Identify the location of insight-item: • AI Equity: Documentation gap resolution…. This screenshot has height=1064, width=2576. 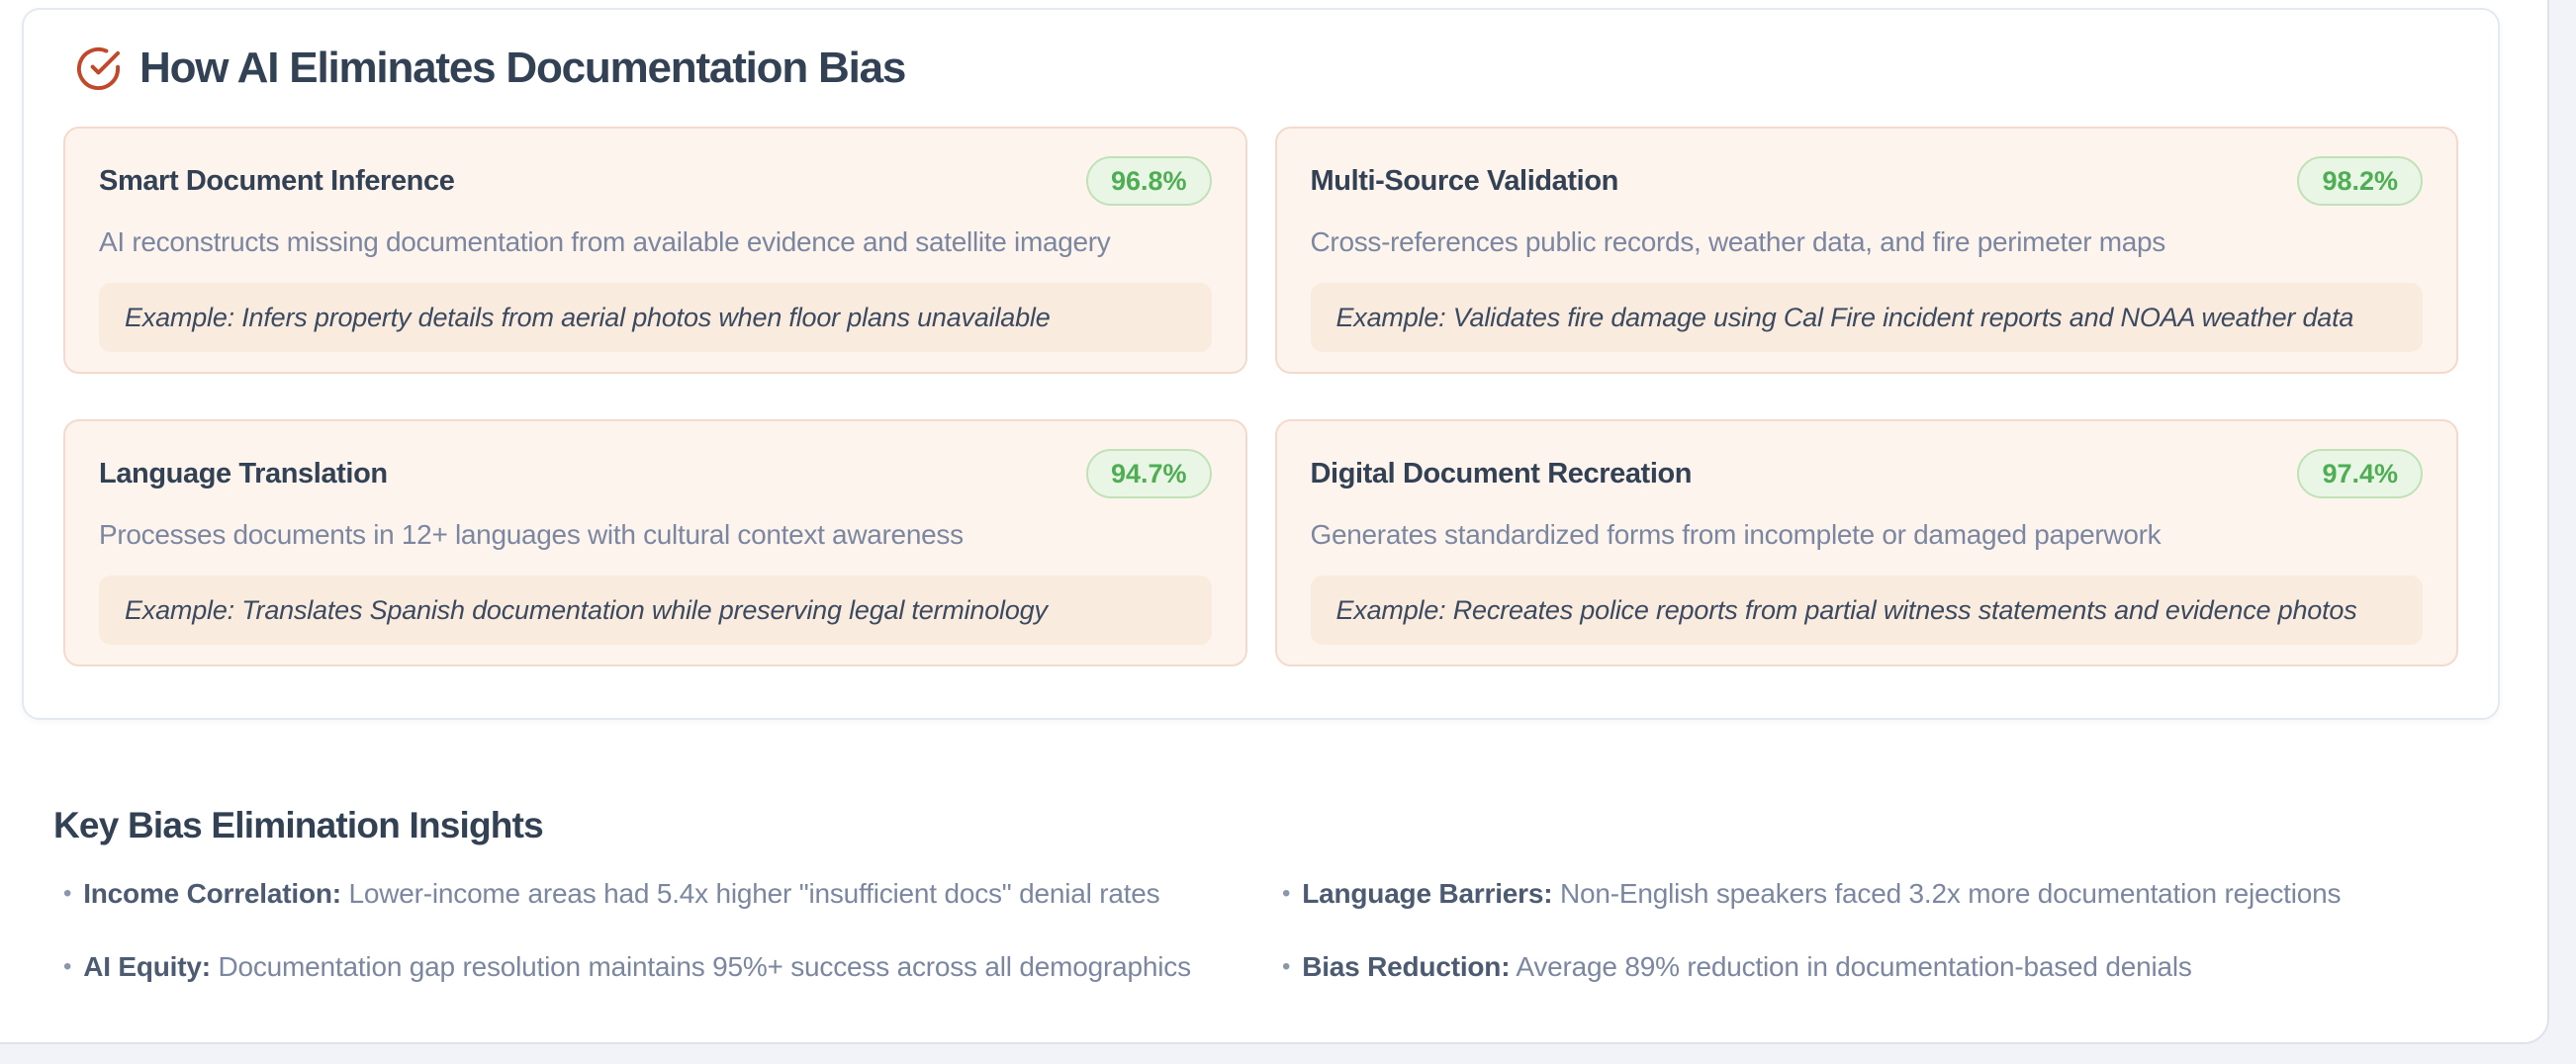
(662, 967).